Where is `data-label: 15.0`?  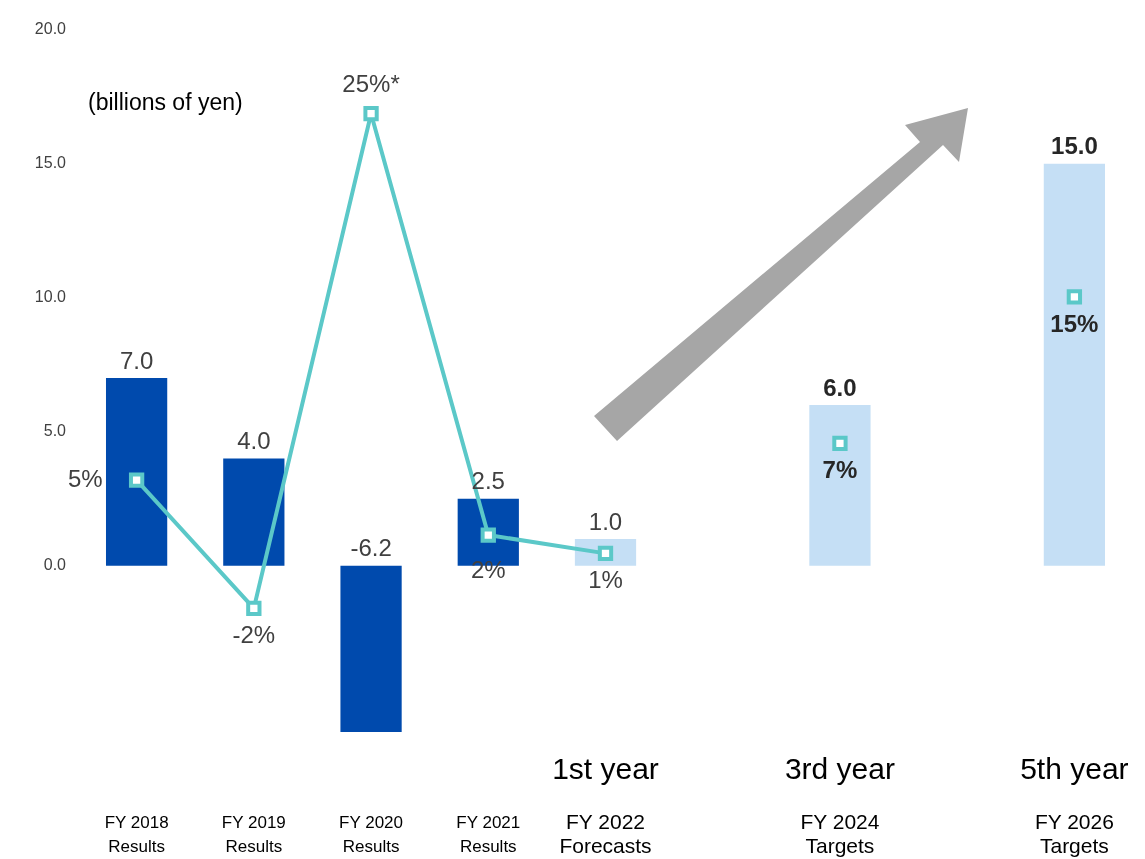
data-label: 15.0 is located at coordinates (1074, 146).